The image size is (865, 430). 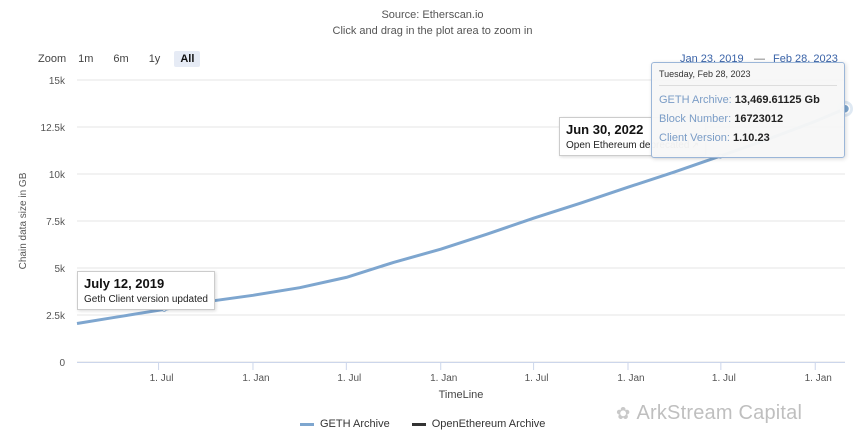 I want to click on watermark: ✿ ArkStream Capital, so click(x=709, y=413).